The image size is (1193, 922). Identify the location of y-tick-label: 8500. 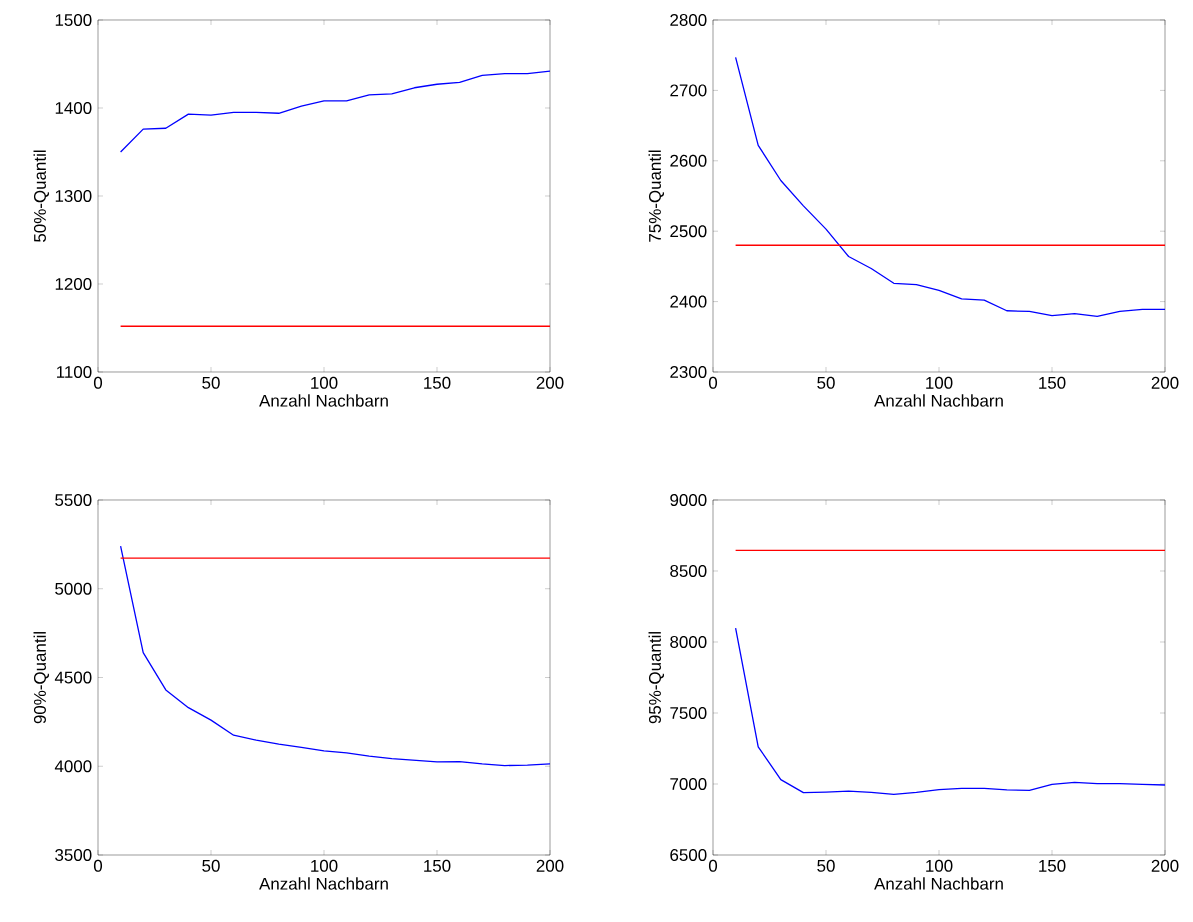
(688, 571).